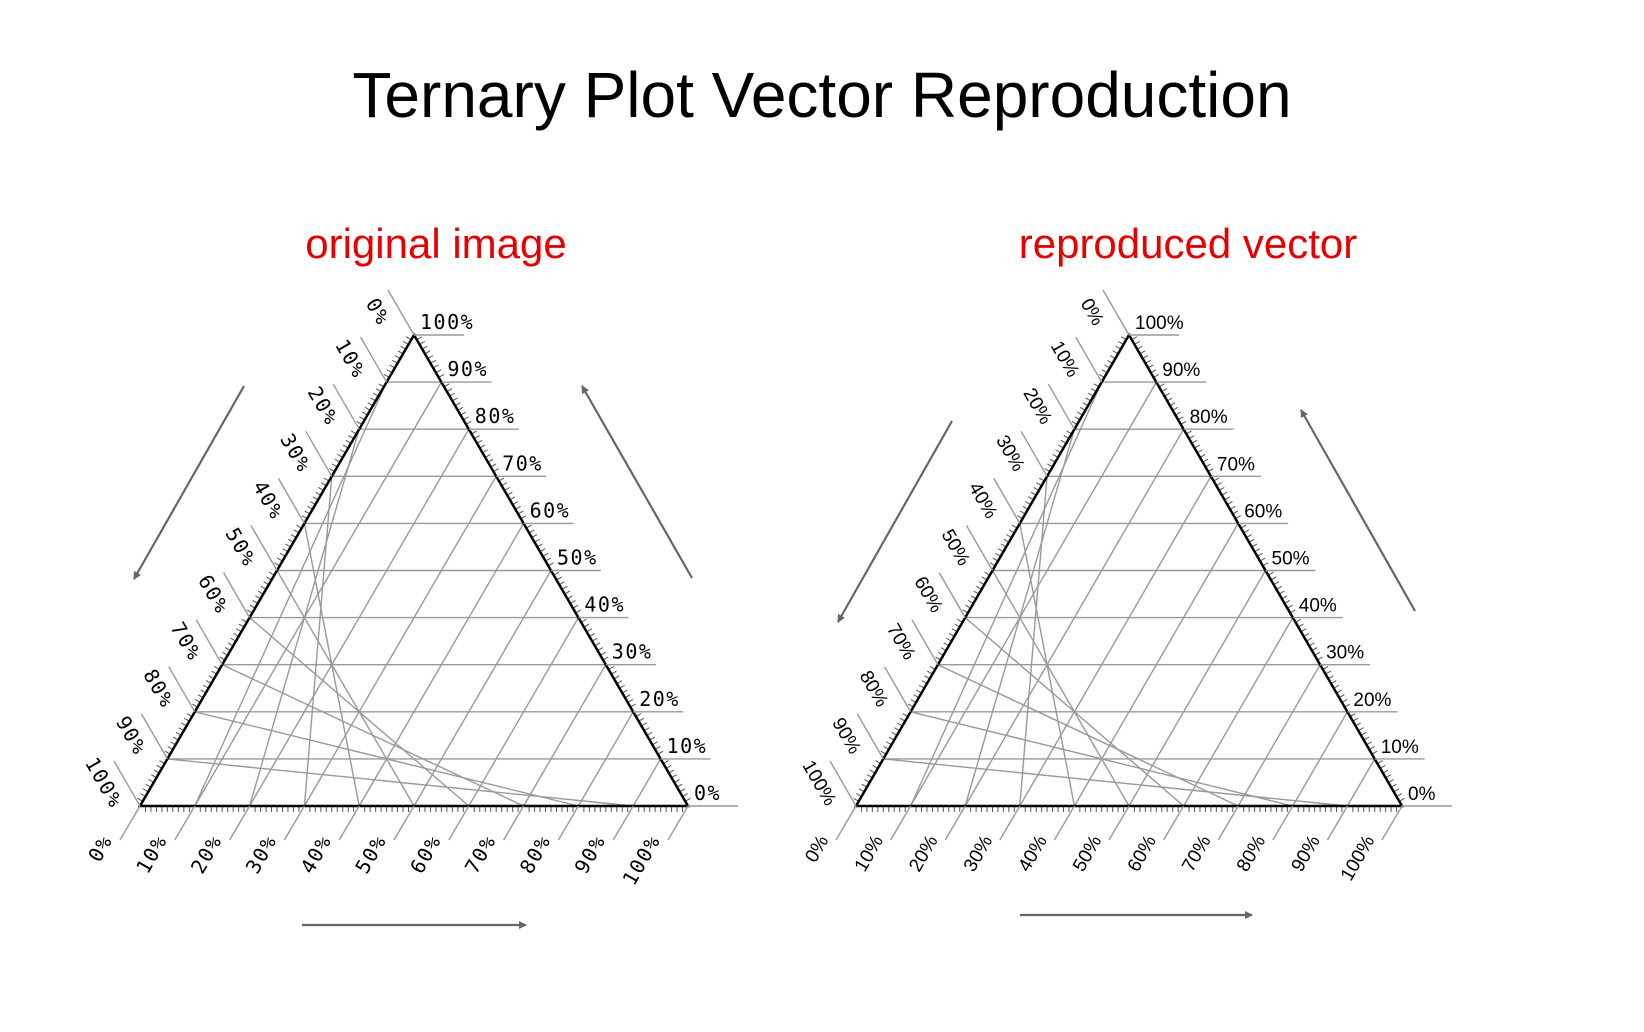 The height and width of the screenshot is (1032, 1644). What do you see at coordinates (817, 849) in the screenshot?
I see `bottom-axis-label: 0%` at bounding box center [817, 849].